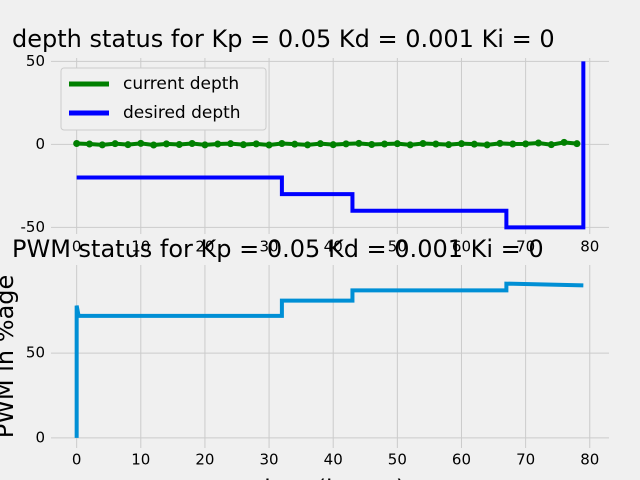 Image resolution: width=640 pixels, height=480 pixels. Describe the element at coordinates (9, 357) in the screenshot. I see `y-axis-label: PWM in %age` at that location.